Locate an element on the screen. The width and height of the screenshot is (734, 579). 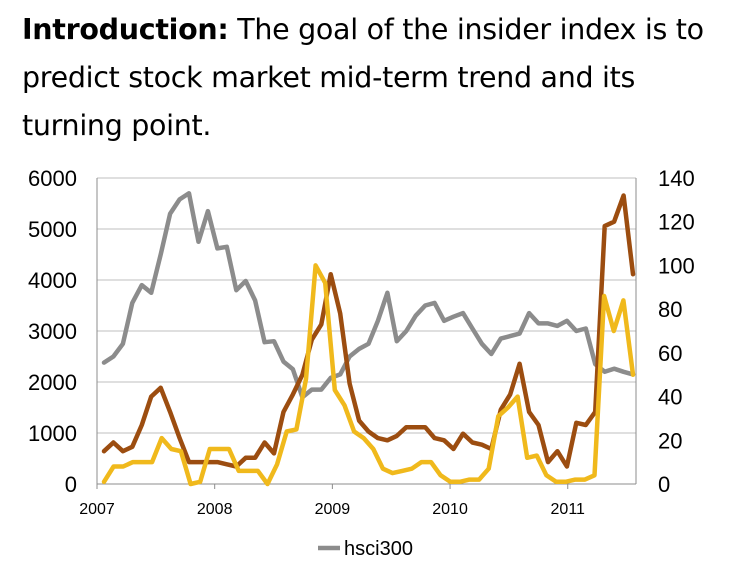
left-y-tick-label: 5000 is located at coordinates (52, 229).